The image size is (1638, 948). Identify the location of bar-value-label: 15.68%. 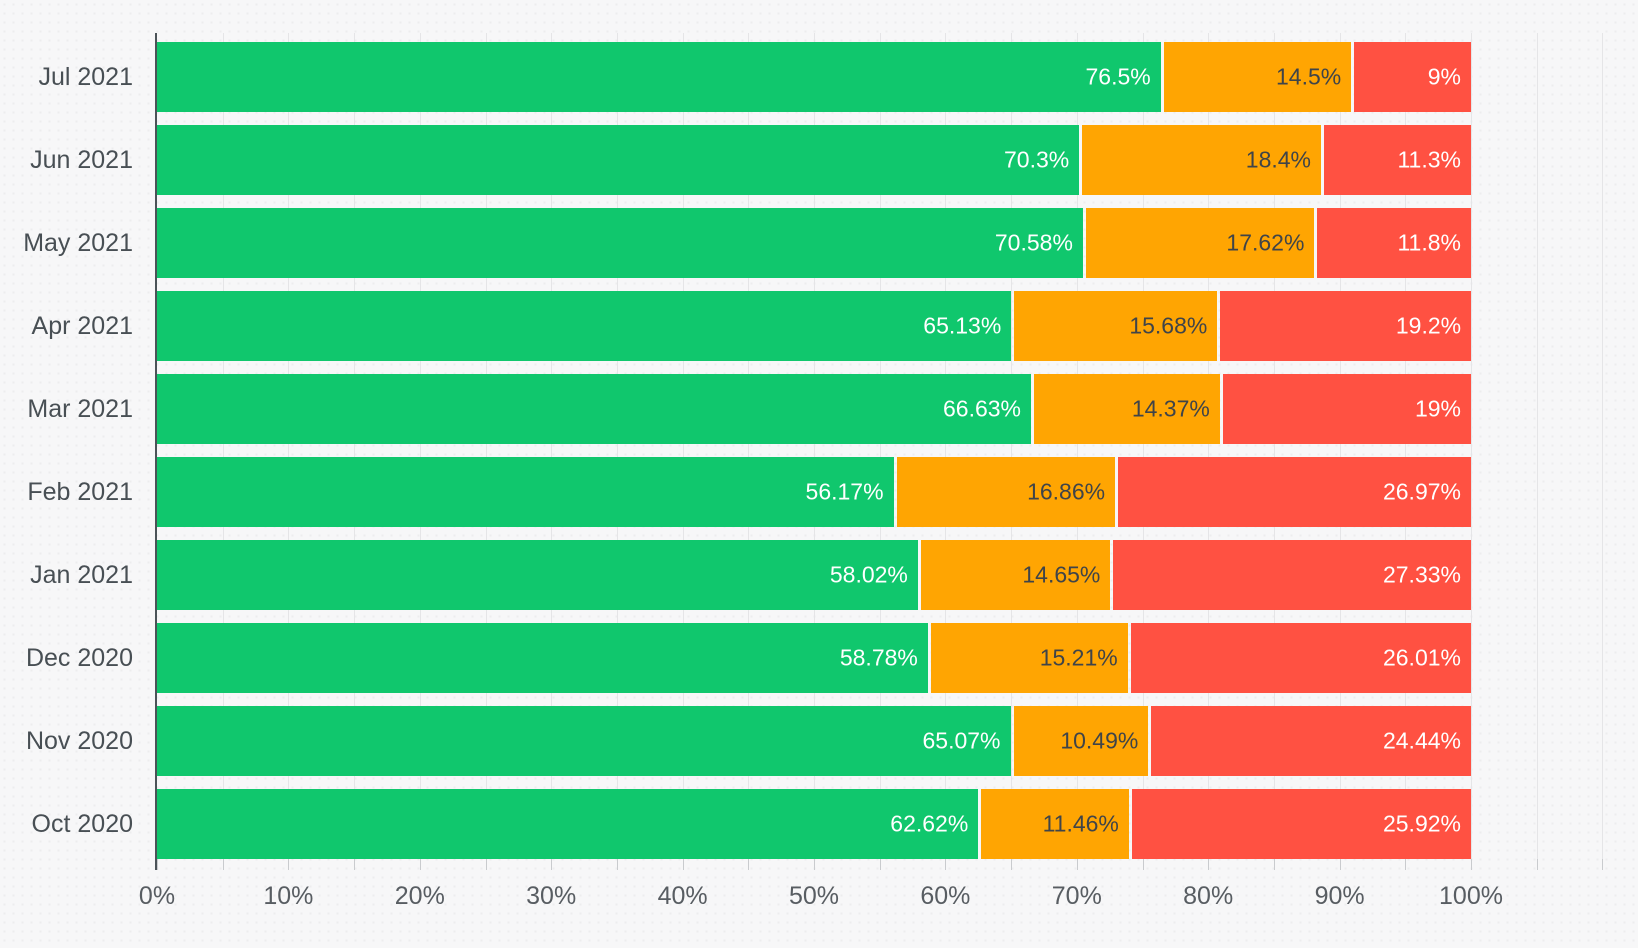
(1168, 325).